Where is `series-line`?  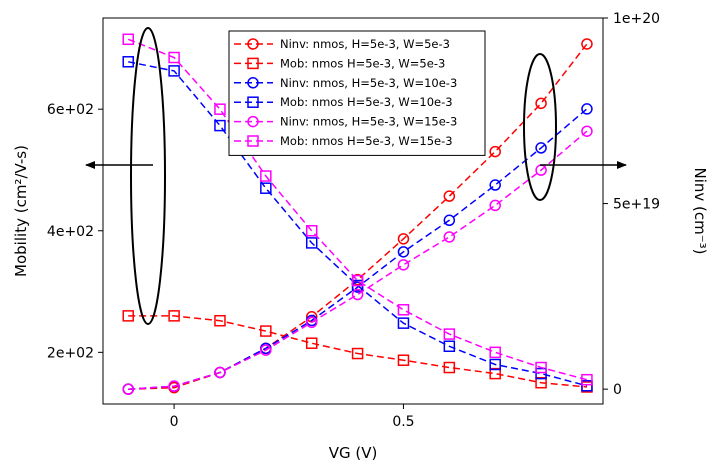 series-line is located at coordinates (357, 351).